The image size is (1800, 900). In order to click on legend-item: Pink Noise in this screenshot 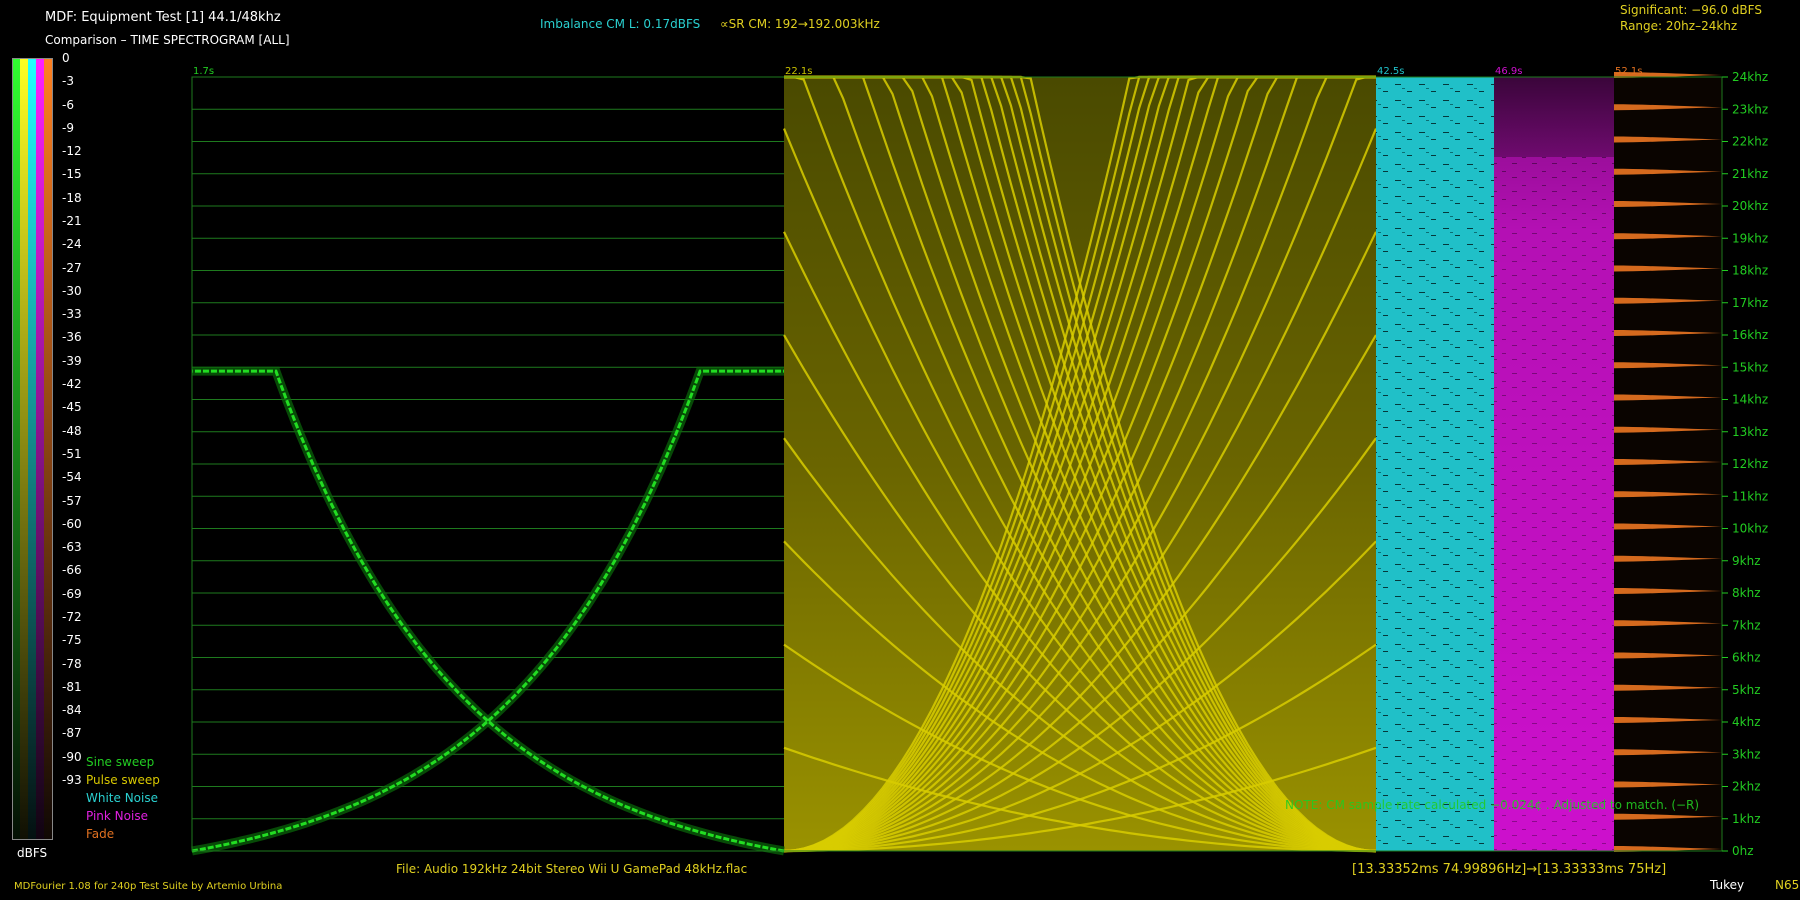, I will do `click(117, 816)`.